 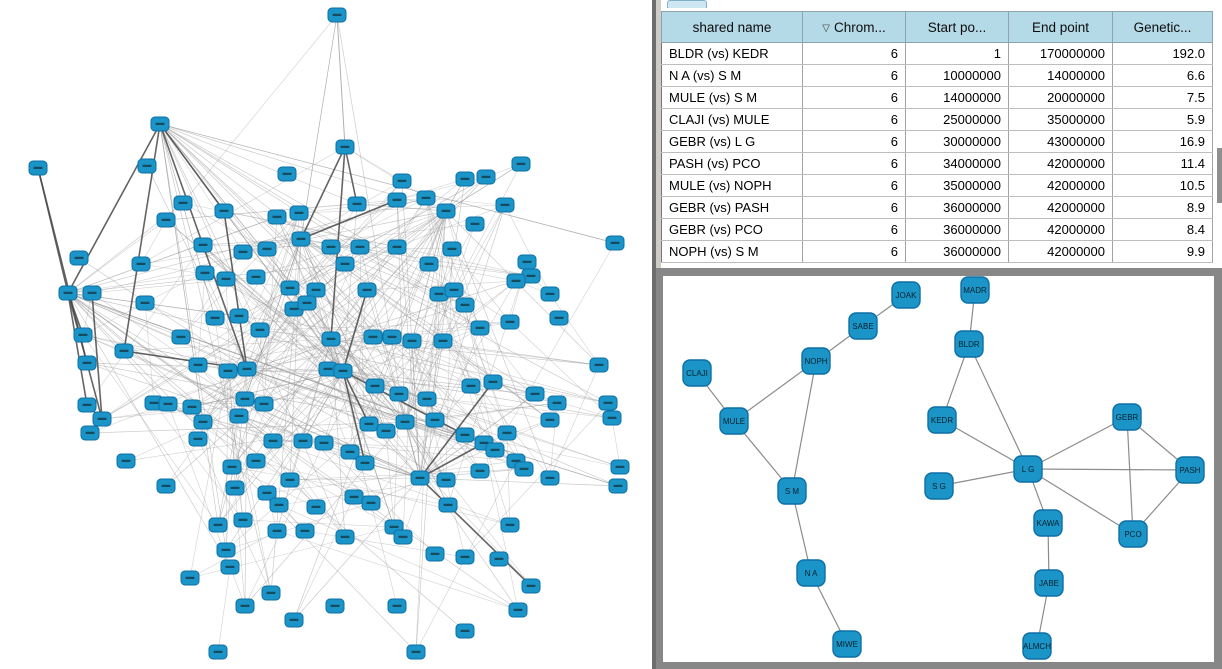 What do you see at coordinates (1162, 163) in the screenshot?
I see `table-cell: 11.4` at bounding box center [1162, 163].